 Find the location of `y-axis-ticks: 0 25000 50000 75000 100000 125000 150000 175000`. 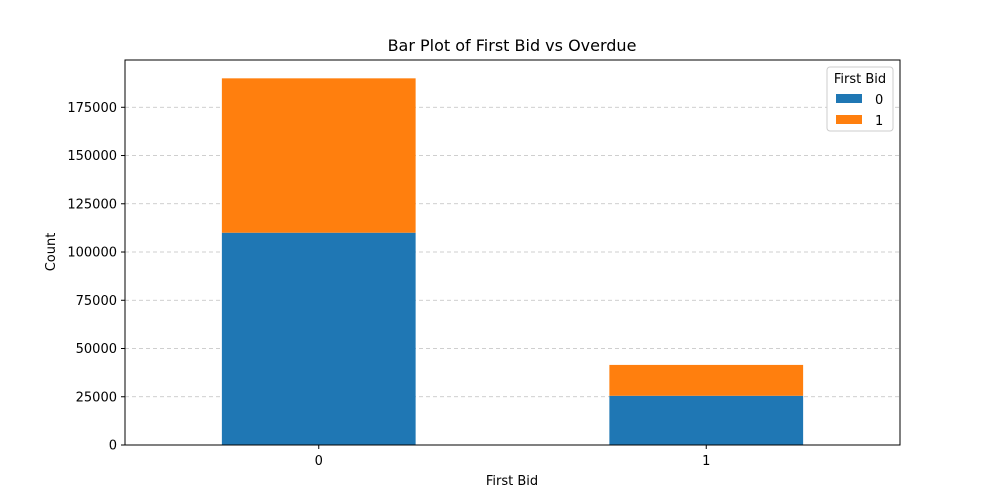

y-axis-ticks: 0 25000 50000 75000 100000 125000 150000 175000 is located at coordinates (96, 277).